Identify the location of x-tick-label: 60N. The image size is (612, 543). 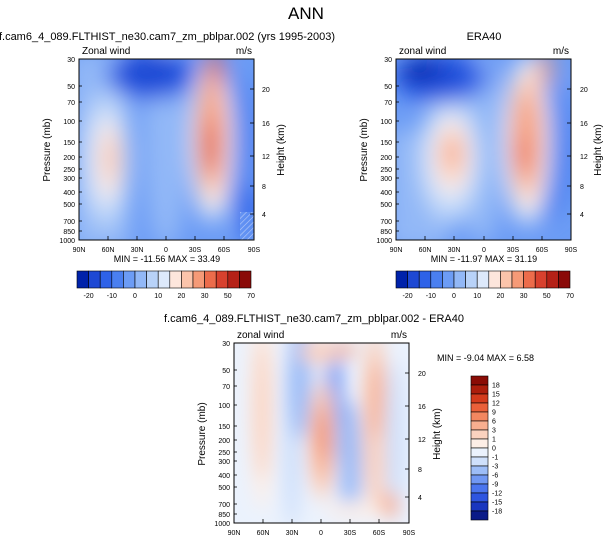
(263, 533).